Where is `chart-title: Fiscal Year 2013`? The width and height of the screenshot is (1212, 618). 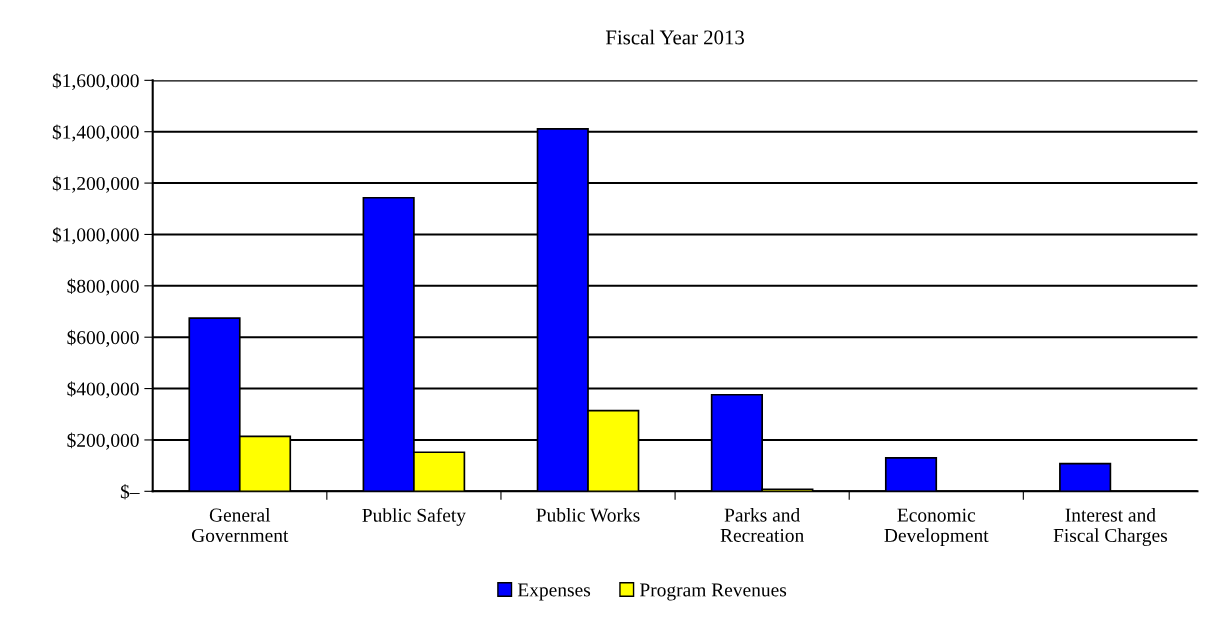 chart-title: Fiscal Year 2013 is located at coordinates (674, 37).